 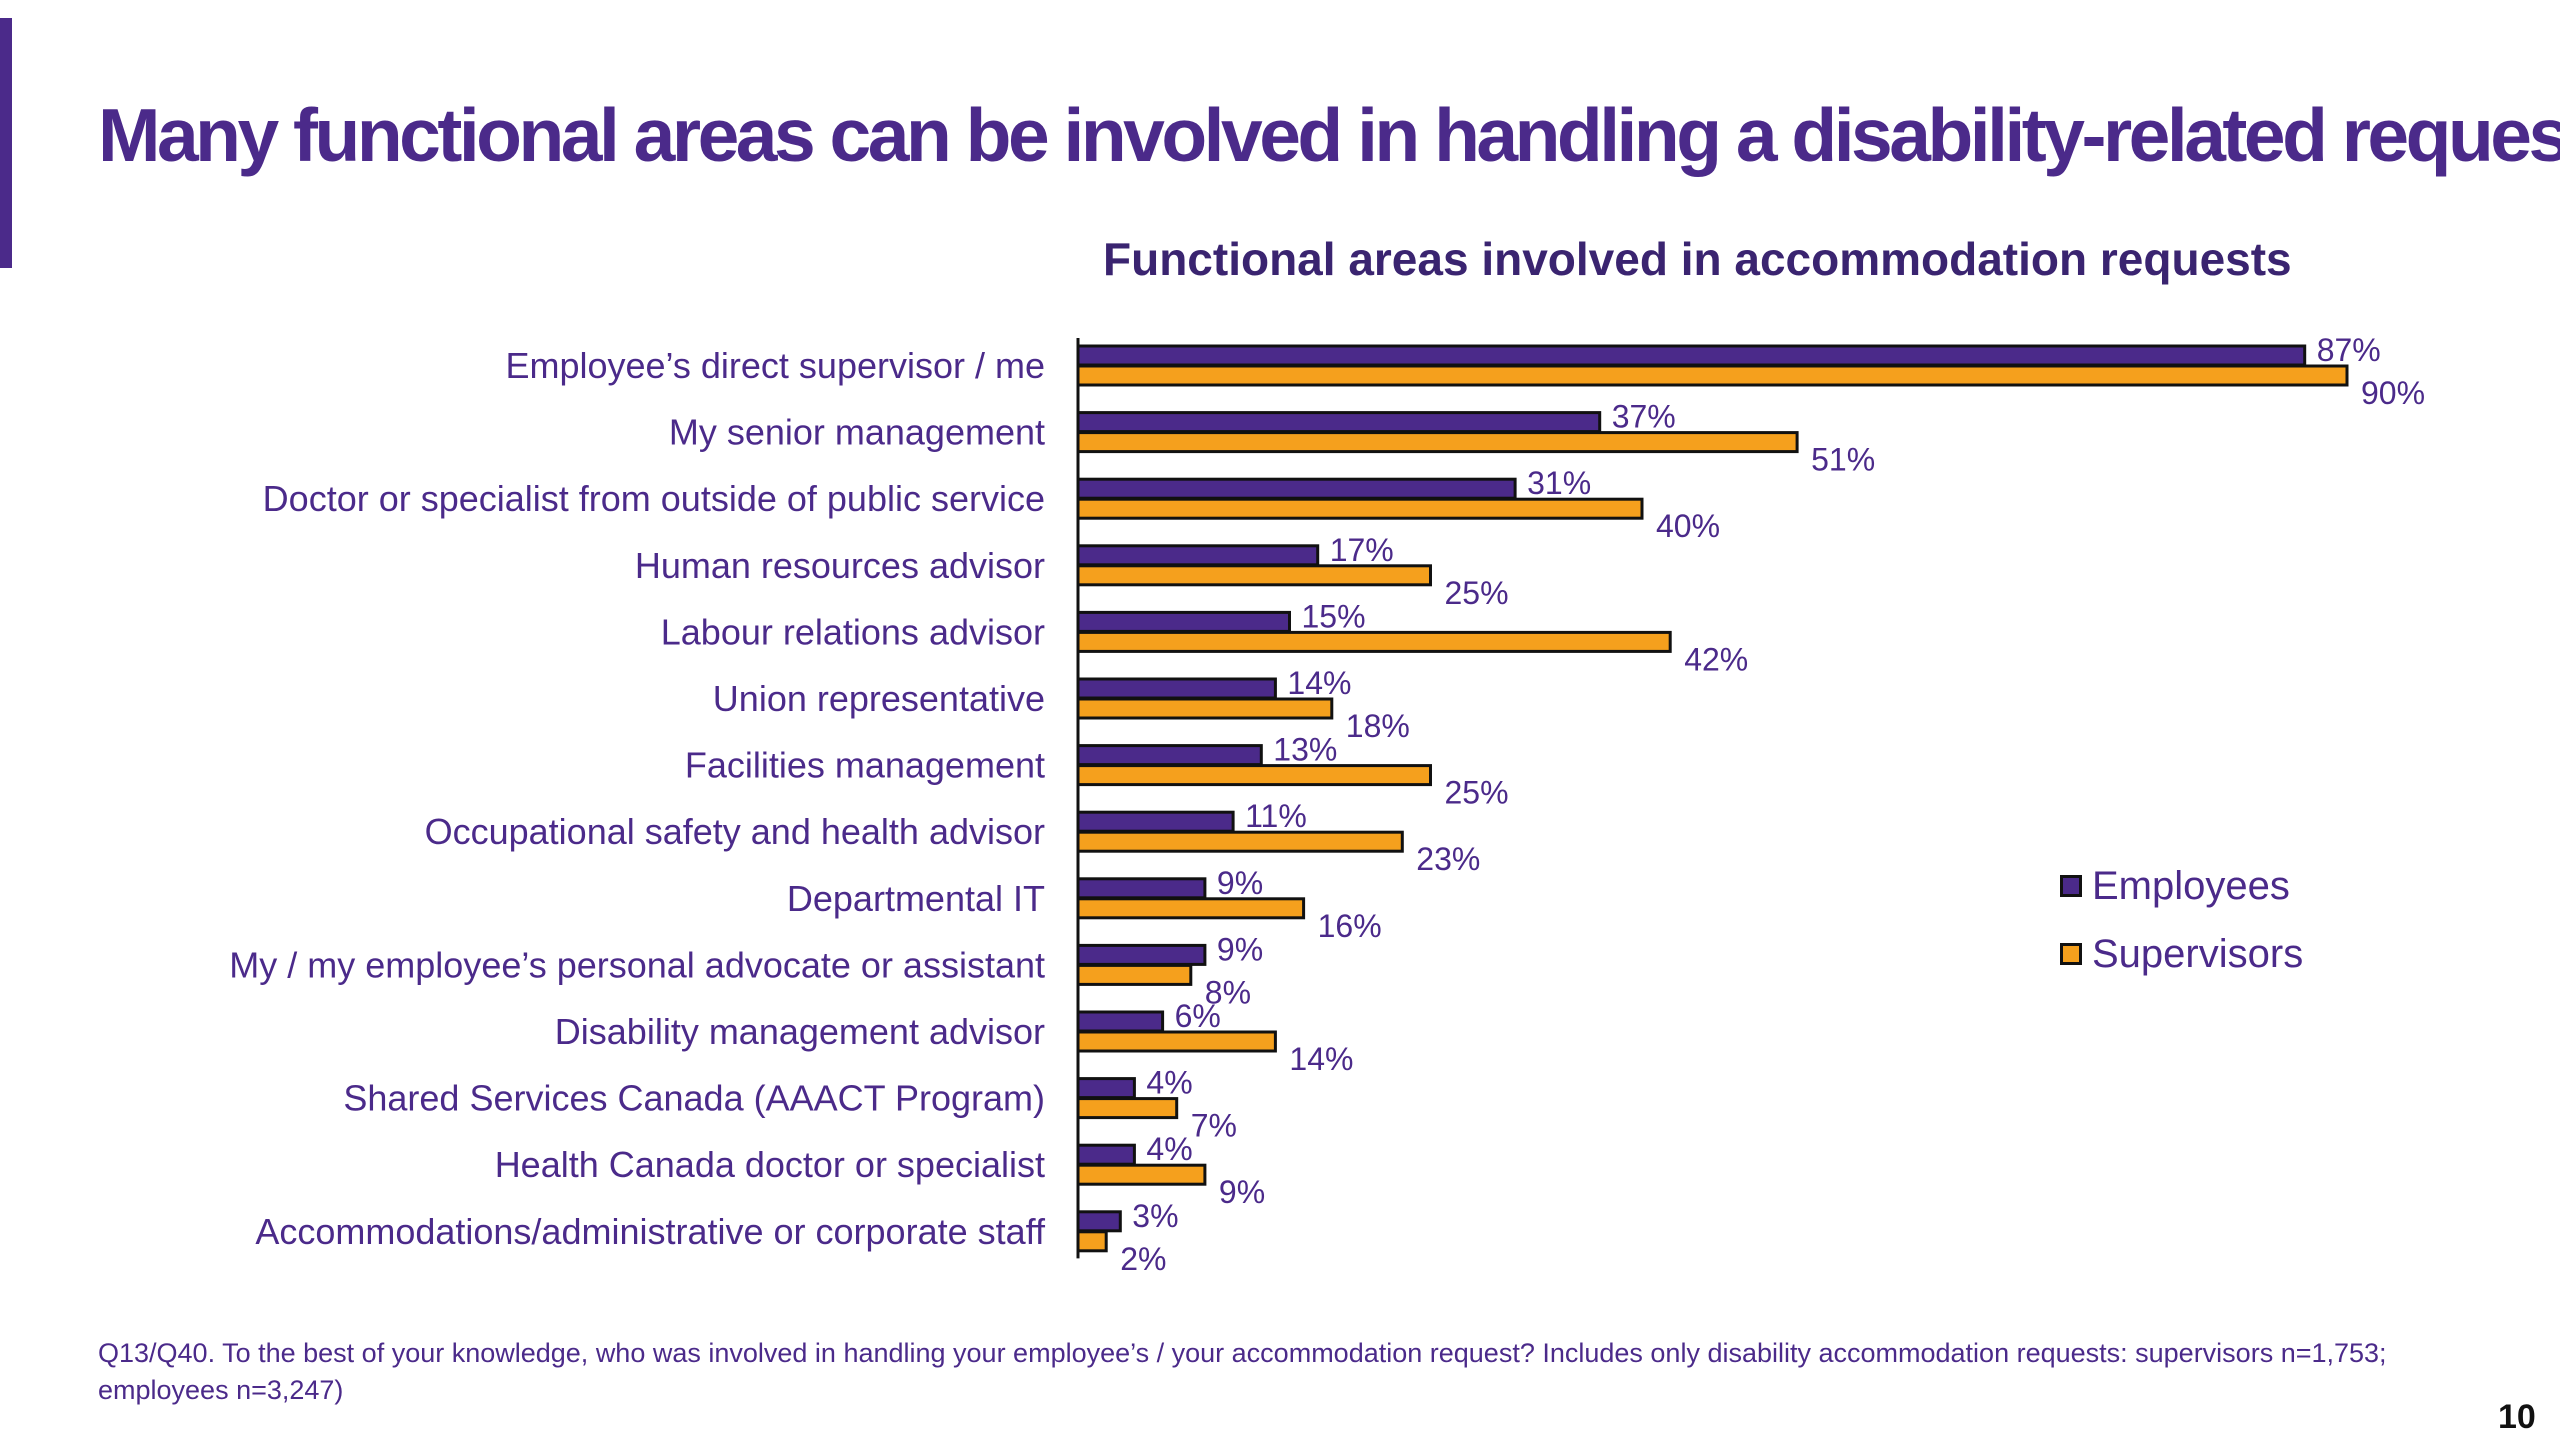 What do you see at coordinates (1155, 1216) in the screenshot?
I see `data-label-employees-accommodations-administrative-or-corporate-staff: 3%` at bounding box center [1155, 1216].